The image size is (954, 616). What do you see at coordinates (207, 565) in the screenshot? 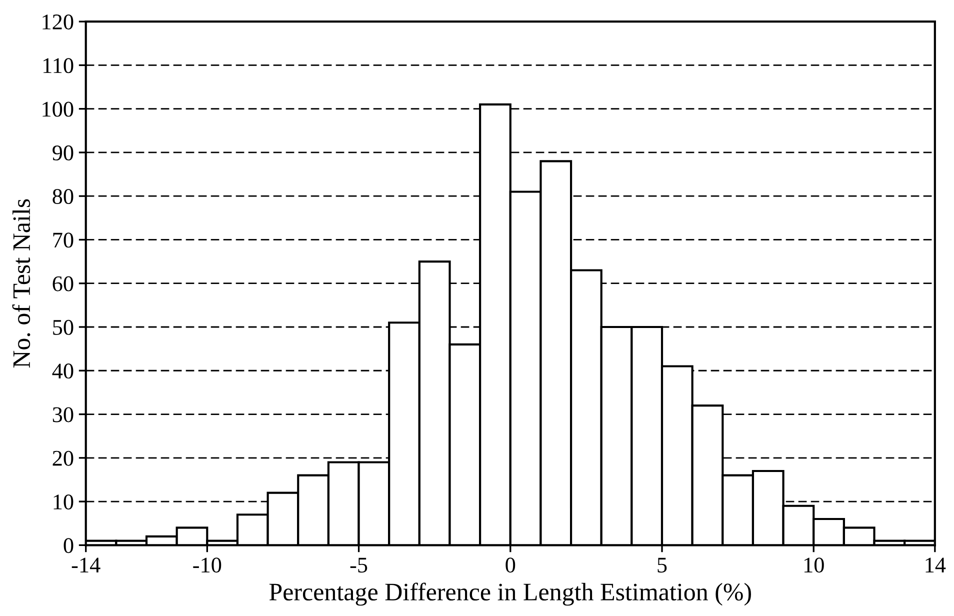
I see `x-tick-label: -10` at bounding box center [207, 565].